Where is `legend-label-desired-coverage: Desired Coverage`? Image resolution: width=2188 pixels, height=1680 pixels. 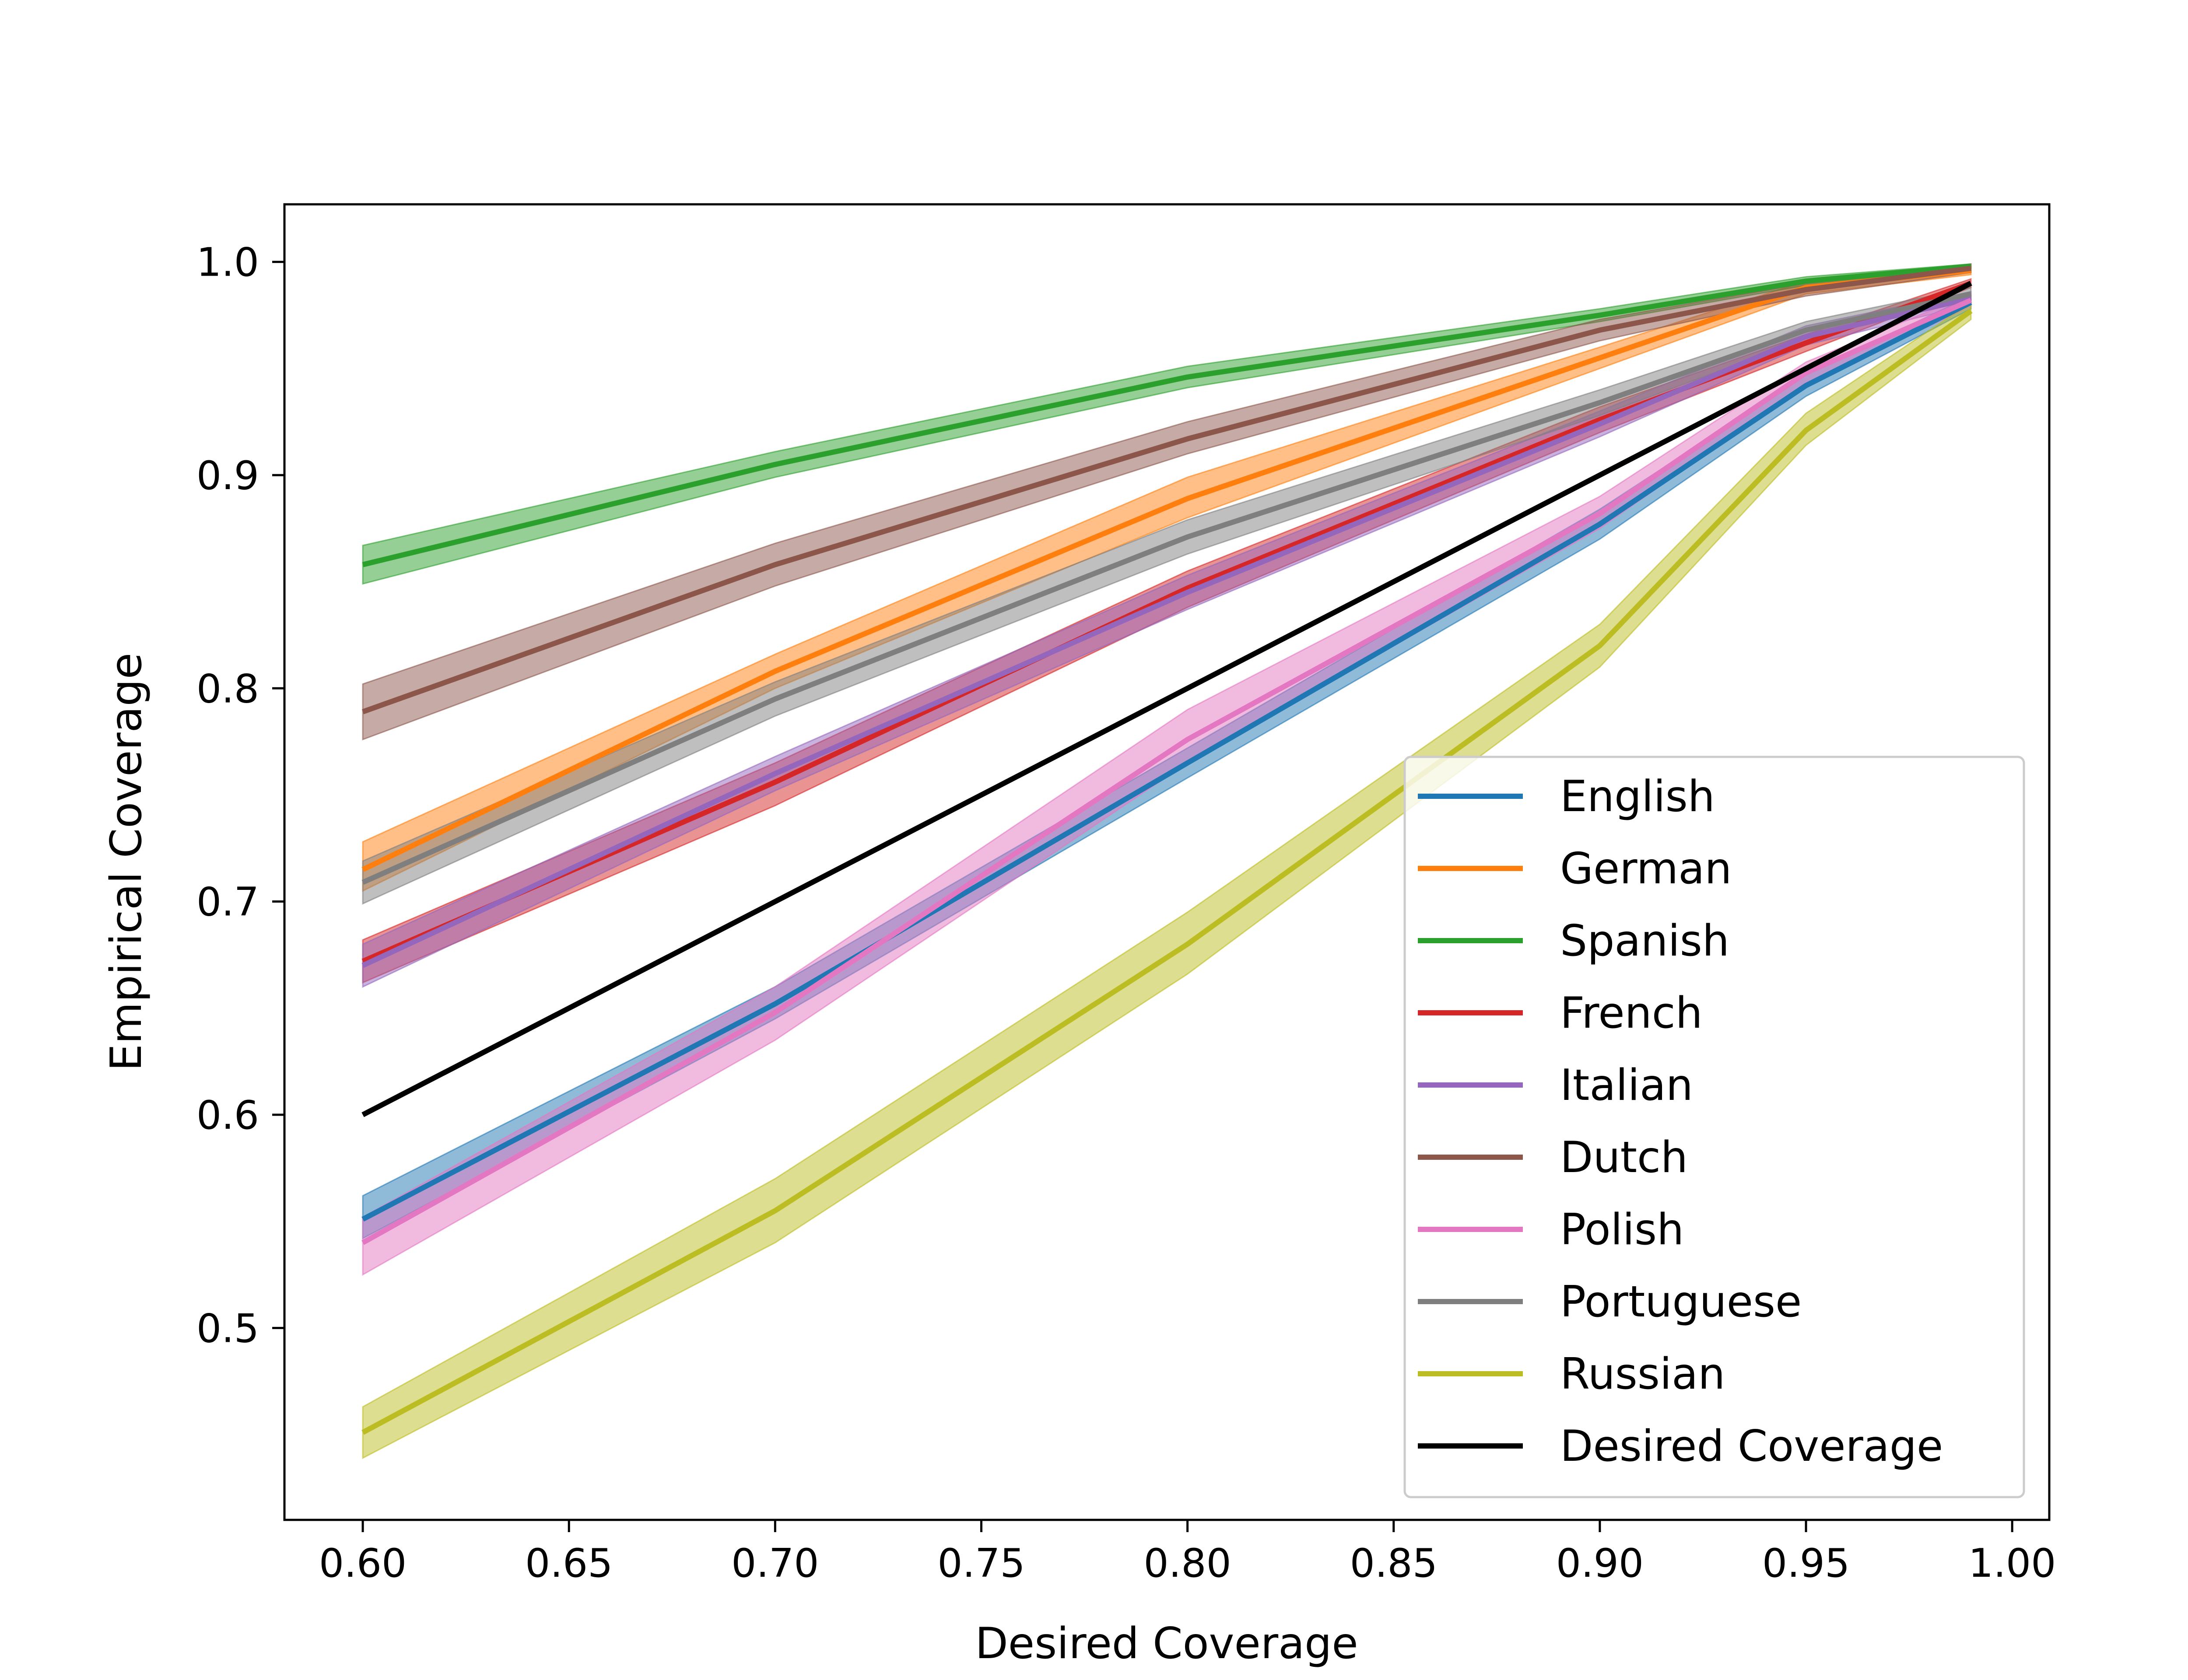
legend-label-desired-coverage: Desired Coverage is located at coordinates (1751, 1446).